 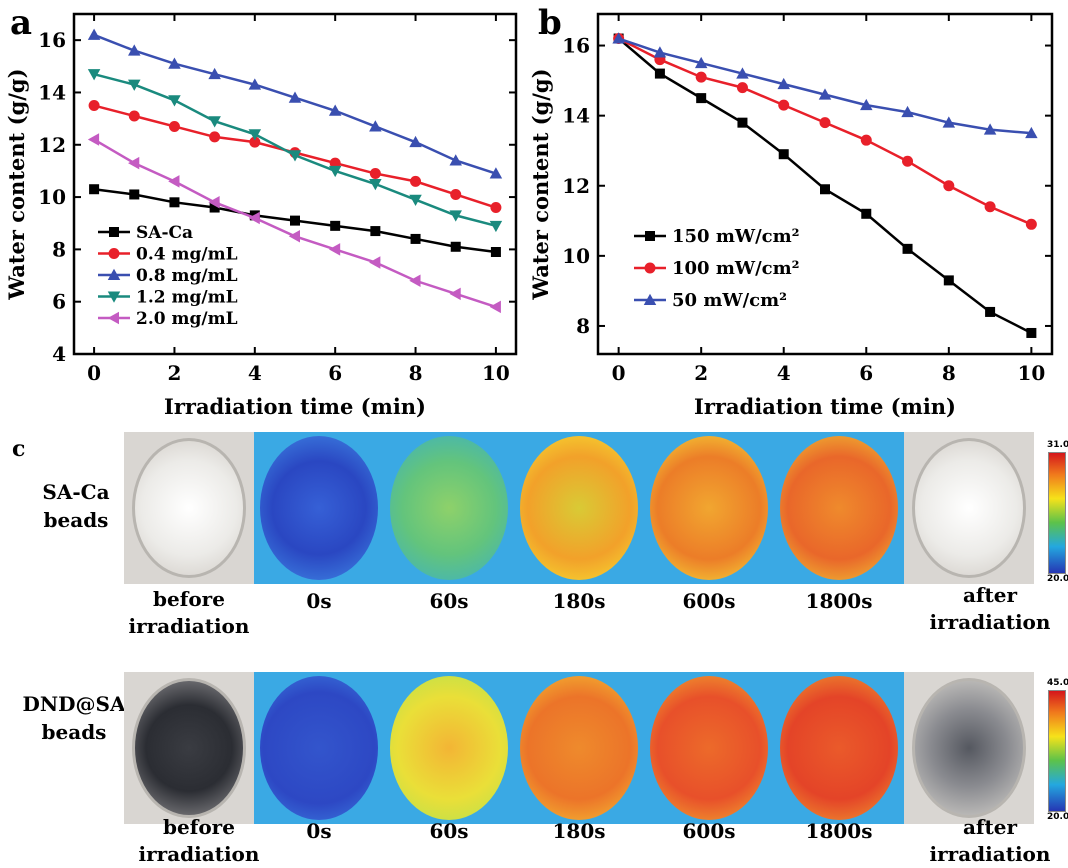 What do you see at coordinates (1057, 683) in the screenshot?
I see `colorbar-max-label: 45.0` at bounding box center [1057, 683].